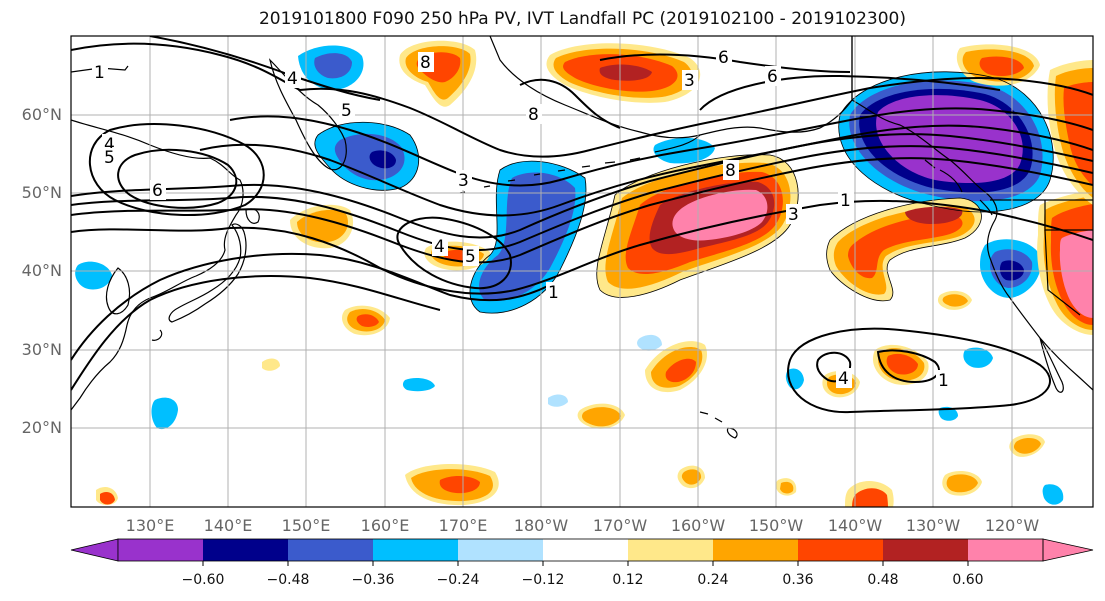 This screenshot has height=601, width=1105. Describe the element at coordinates (228, 525) in the screenshot. I see `longitude-label: 140°E` at that location.